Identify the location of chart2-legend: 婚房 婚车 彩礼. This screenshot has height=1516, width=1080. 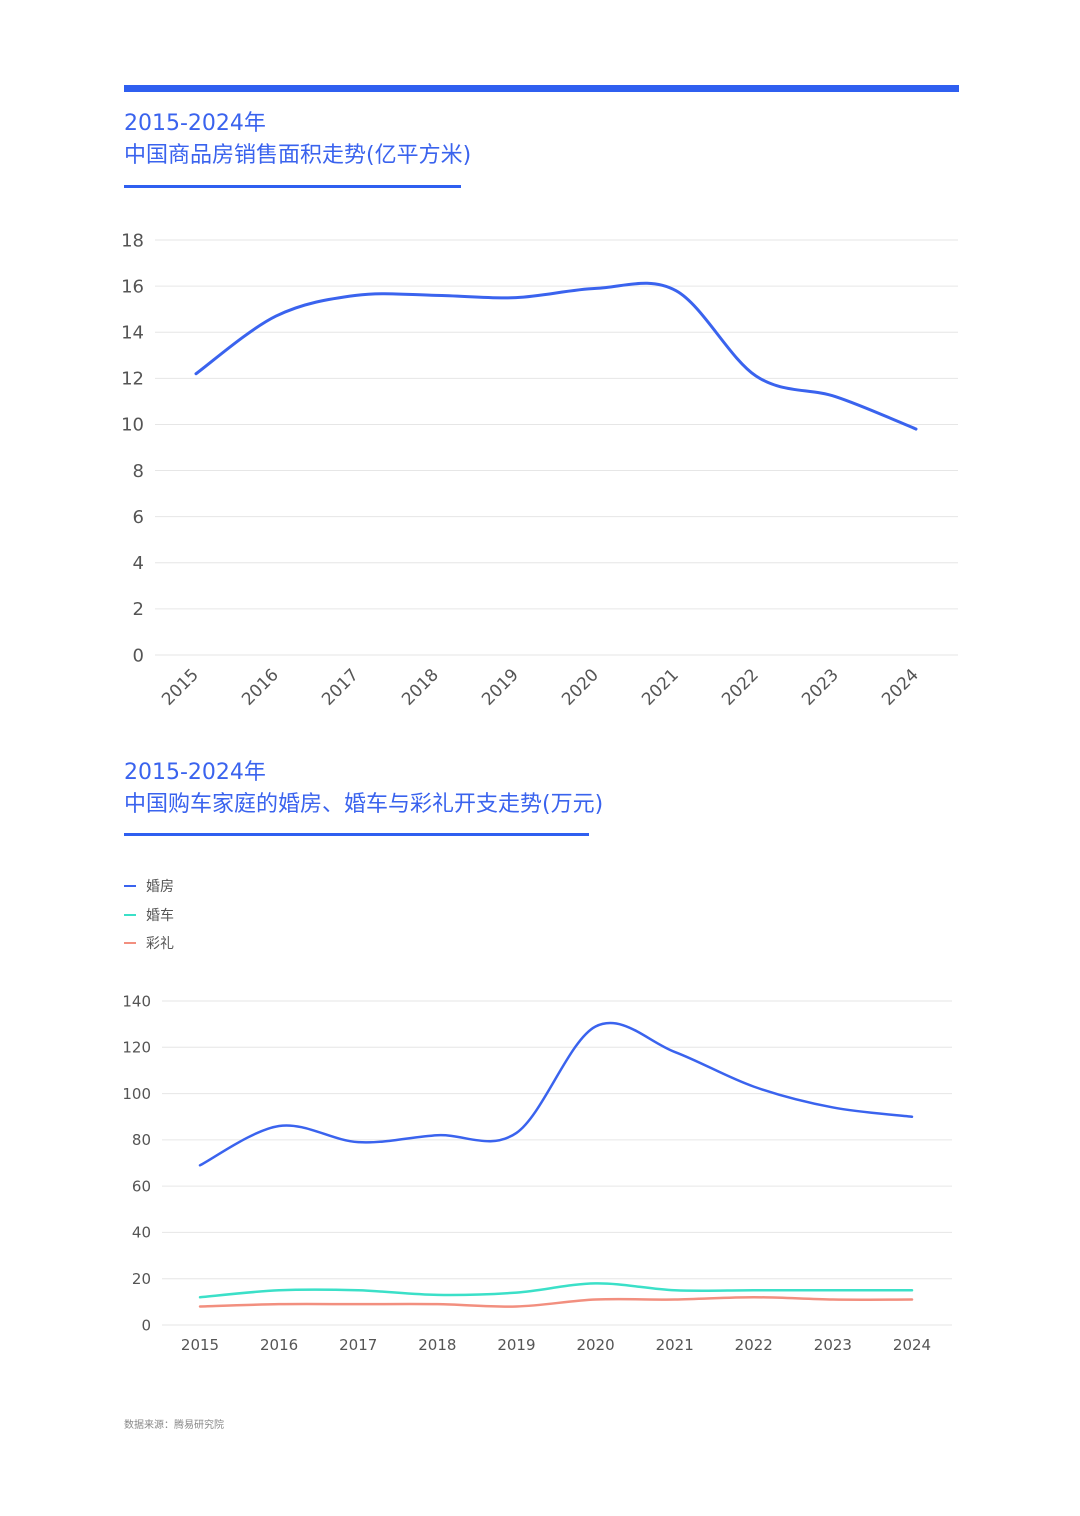
(149, 915).